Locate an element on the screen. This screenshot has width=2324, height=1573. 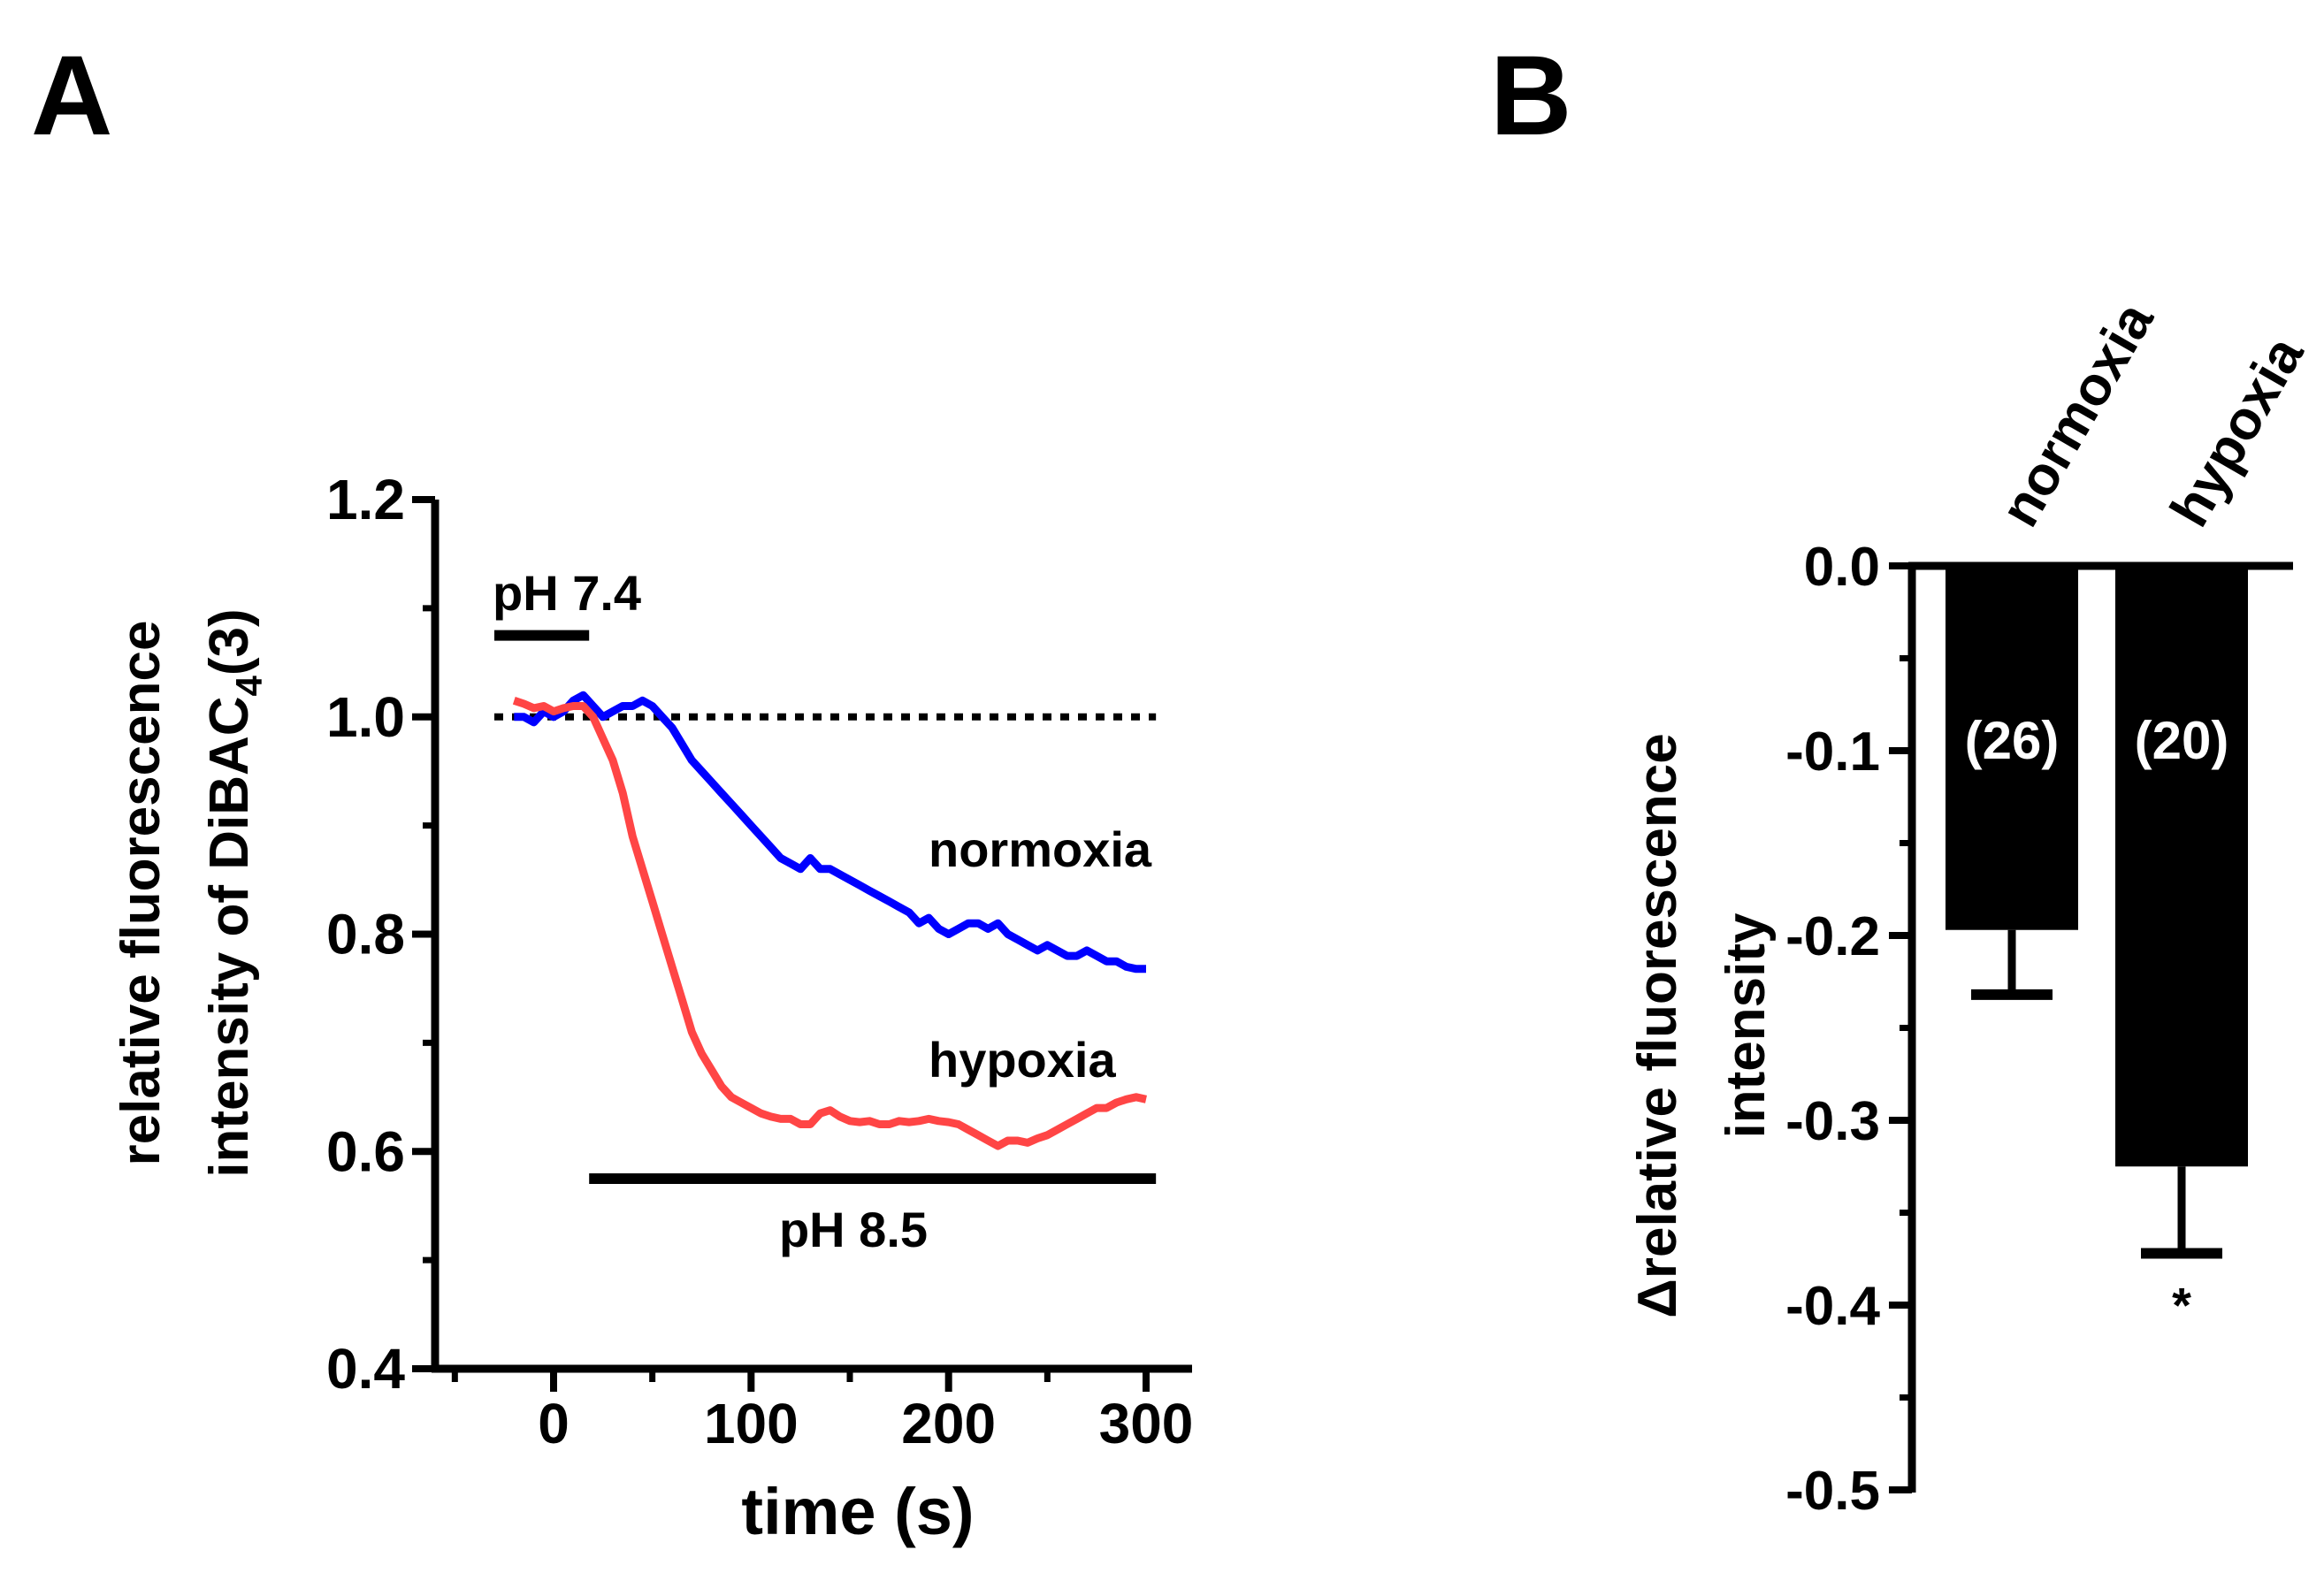
series-line-normoxia is located at coordinates (830, 832).